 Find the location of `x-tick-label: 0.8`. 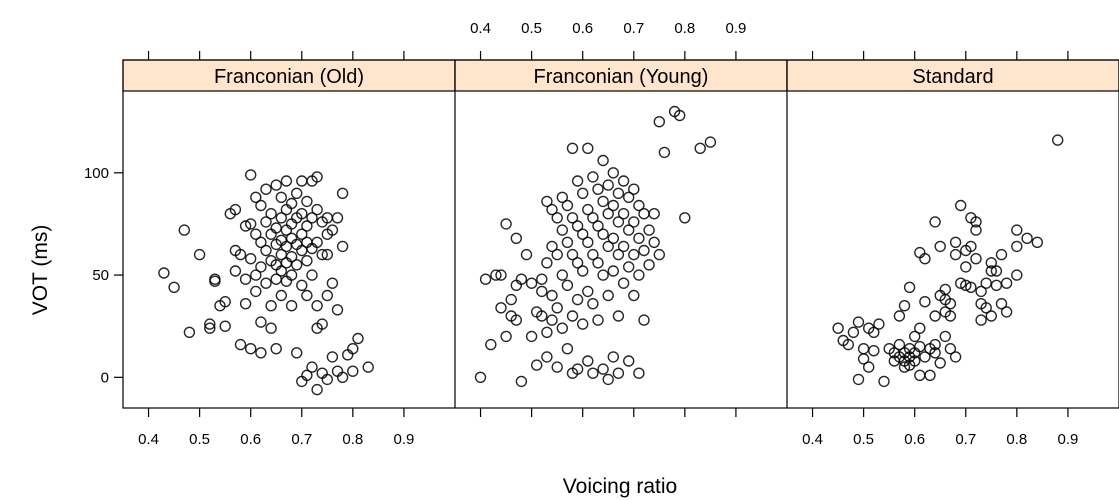

x-tick-label: 0.8 is located at coordinates (684, 28).